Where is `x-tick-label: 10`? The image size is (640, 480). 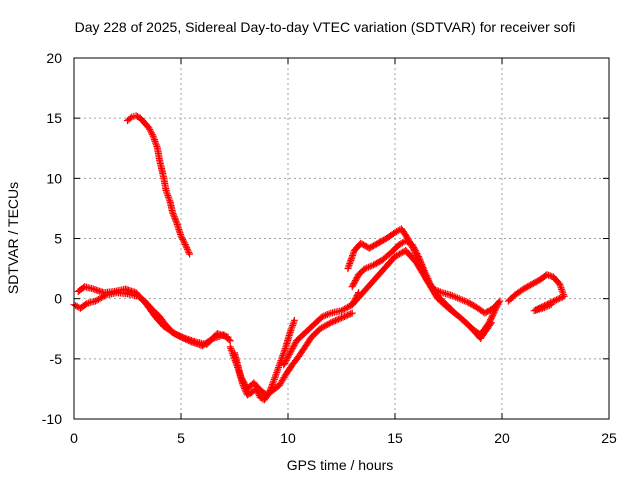 x-tick-label: 10 is located at coordinates (288, 438).